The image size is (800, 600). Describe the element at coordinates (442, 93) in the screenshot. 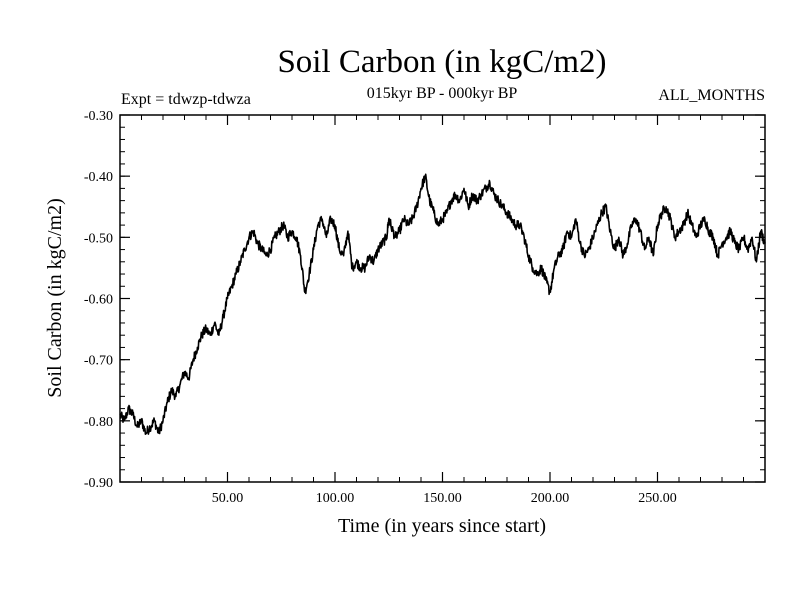

I see `chart-subtitle: 015kyr BP - 000kyr BP` at that location.